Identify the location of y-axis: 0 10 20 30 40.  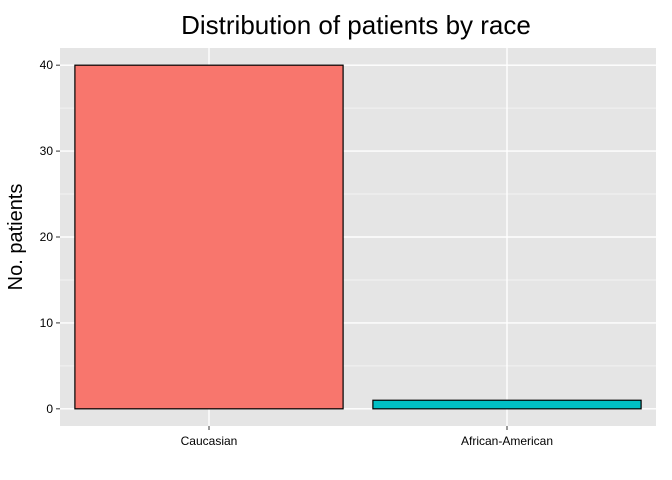
(50, 237).